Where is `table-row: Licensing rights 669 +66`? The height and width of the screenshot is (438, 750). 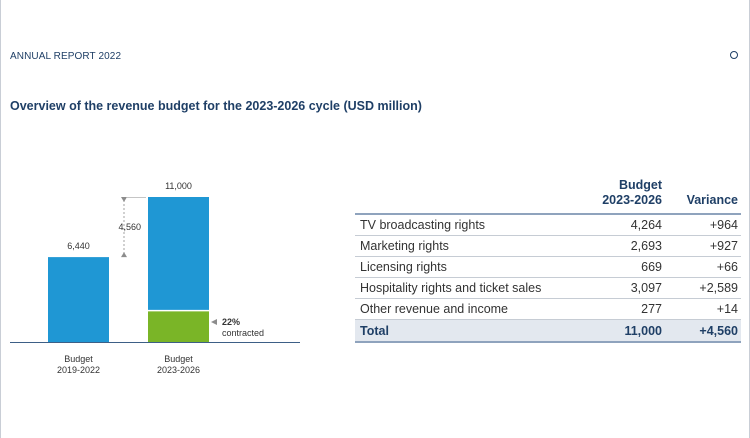
table-row: Licensing rights 669 +66 is located at coordinates (548, 267).